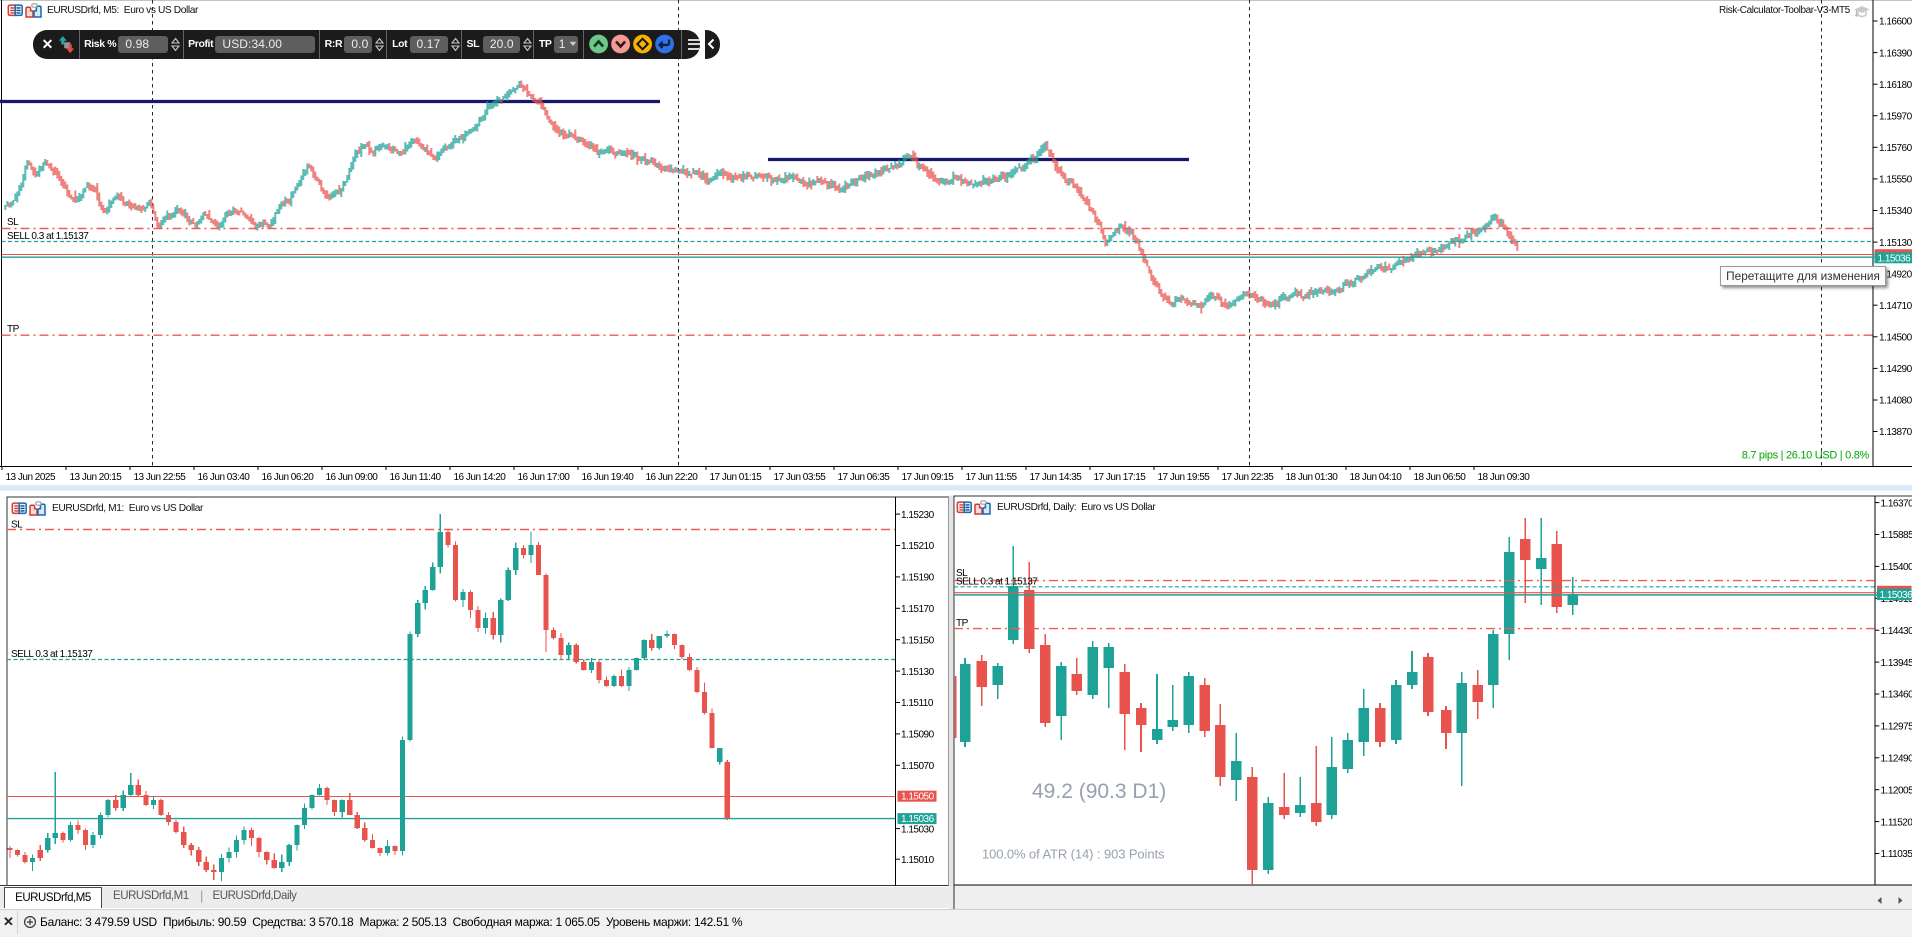 This screenshot has height=937, width=1912. I want to click on svg-text: 17 Jun 03:55, so click(800, 477).